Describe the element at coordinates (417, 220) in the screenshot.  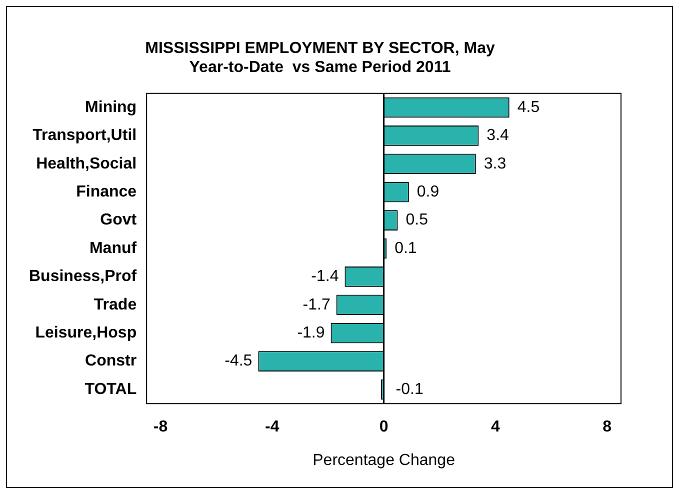
I see `data-label: 0.5` at that location.